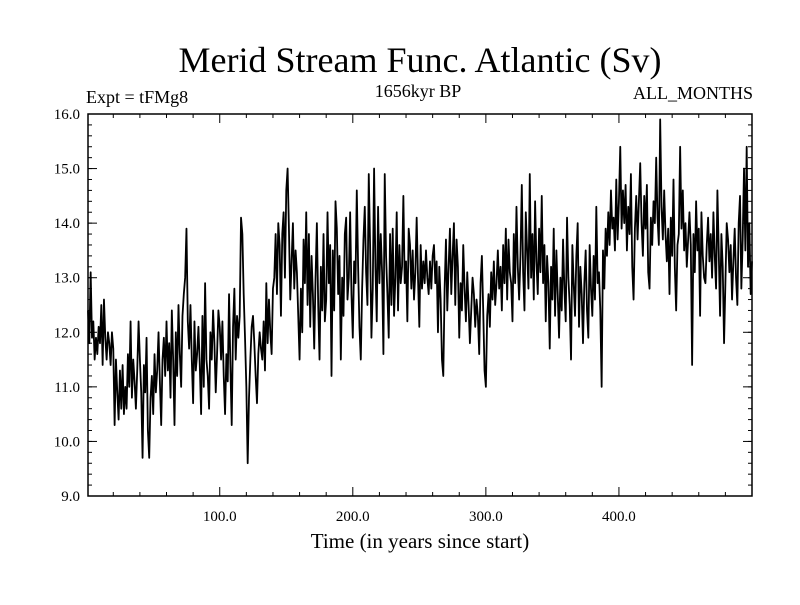 Image resolution: width=800 pixels, height=605 pixels. Describe the element at coordinates (67, 170) in the screenshot. I see `y-tick-label: 15.0` at that location.